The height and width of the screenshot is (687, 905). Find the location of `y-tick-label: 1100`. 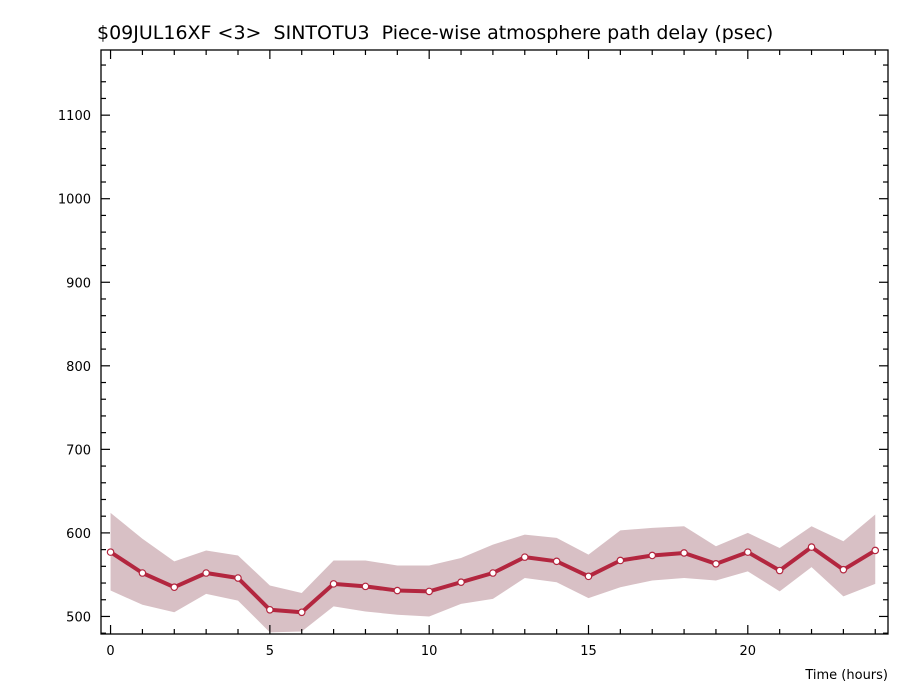

y-tick-label: 1100 is located at coordinates (74, 116).